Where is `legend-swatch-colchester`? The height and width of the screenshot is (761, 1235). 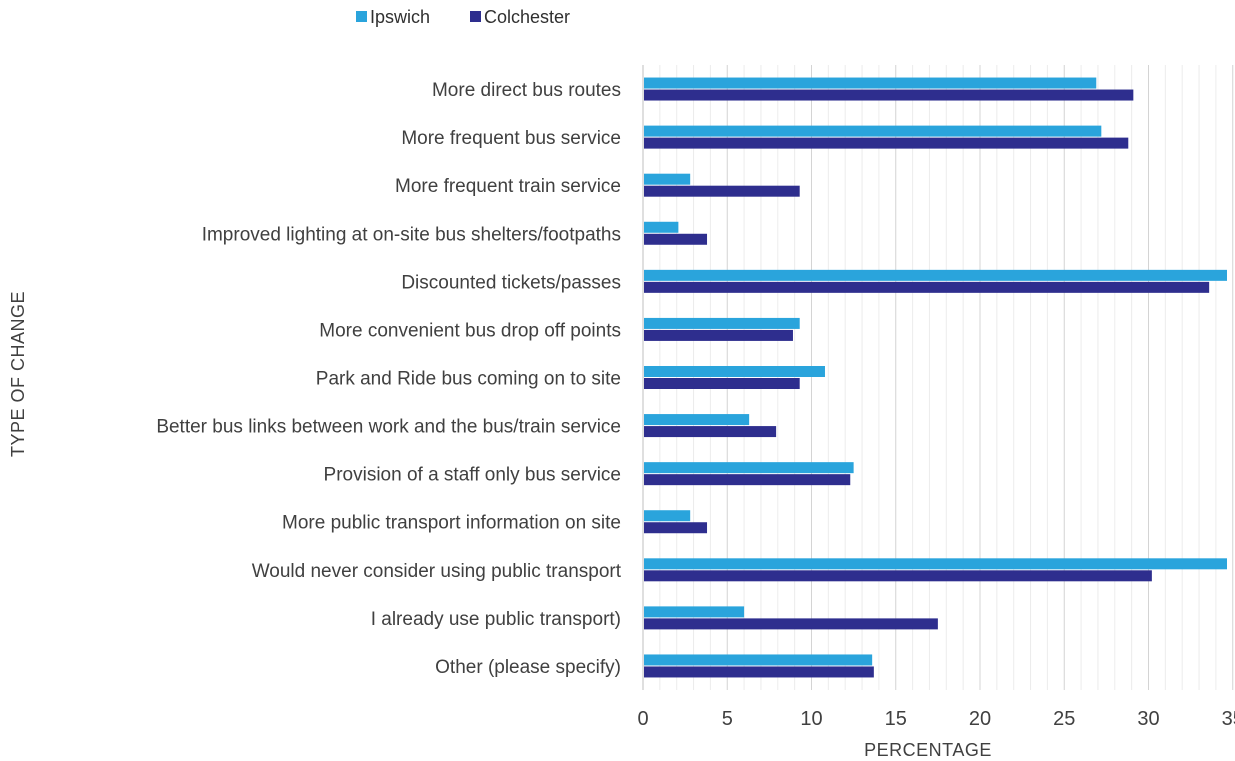
legend-swatch-colchester is located at coordinates (475, 16).